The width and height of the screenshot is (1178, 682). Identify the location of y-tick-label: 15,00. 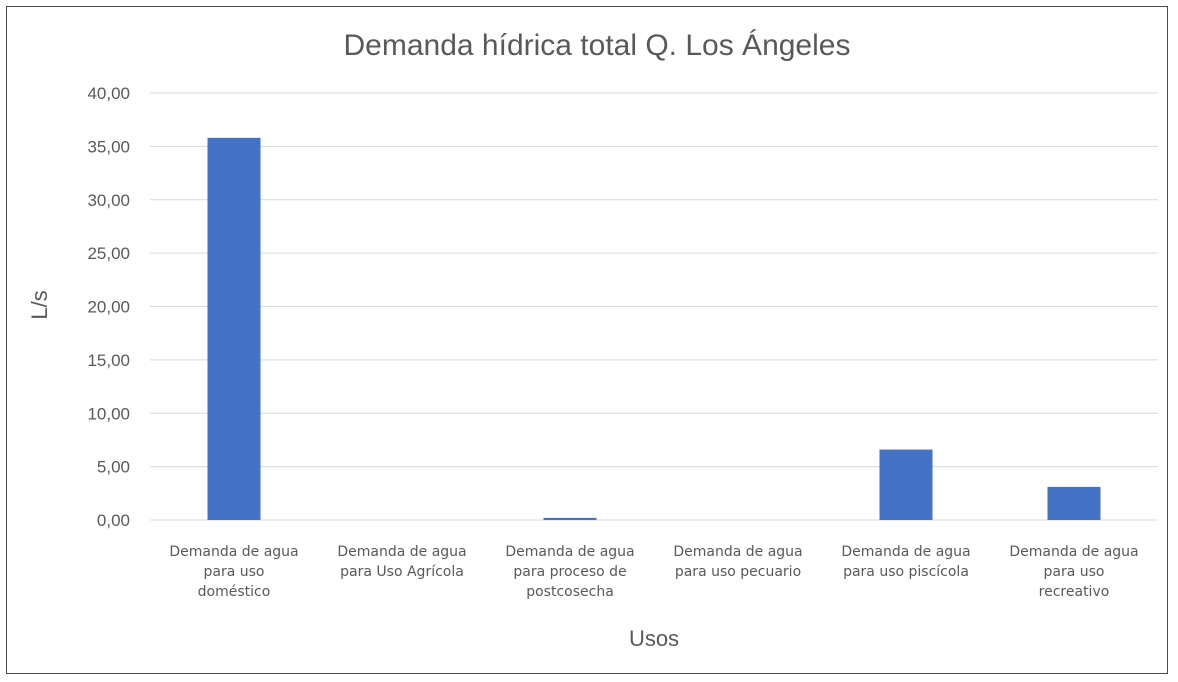
(108, 360).